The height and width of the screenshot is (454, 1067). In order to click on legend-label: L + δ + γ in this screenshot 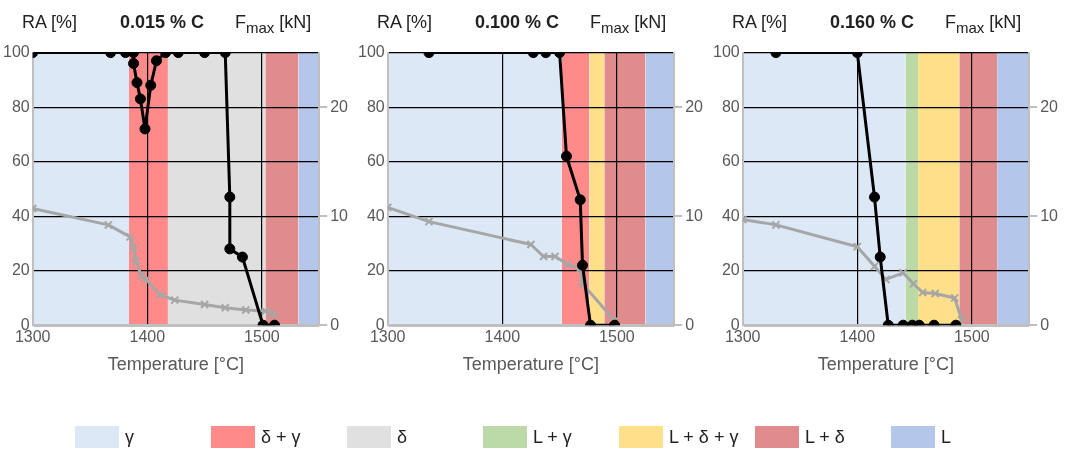, I will do `click(704, 437)`.